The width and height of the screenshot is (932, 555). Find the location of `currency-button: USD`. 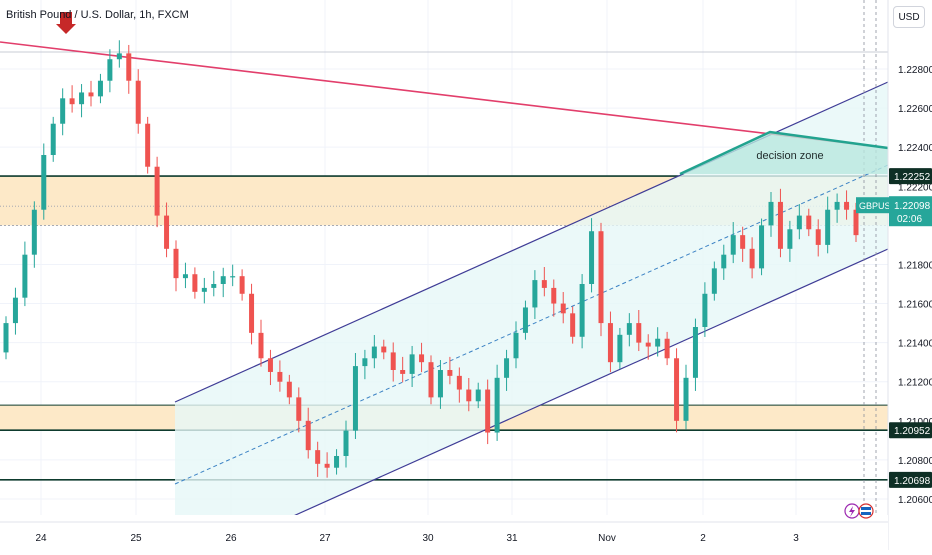

currency-button: USD is located at coordinates (909, 17).